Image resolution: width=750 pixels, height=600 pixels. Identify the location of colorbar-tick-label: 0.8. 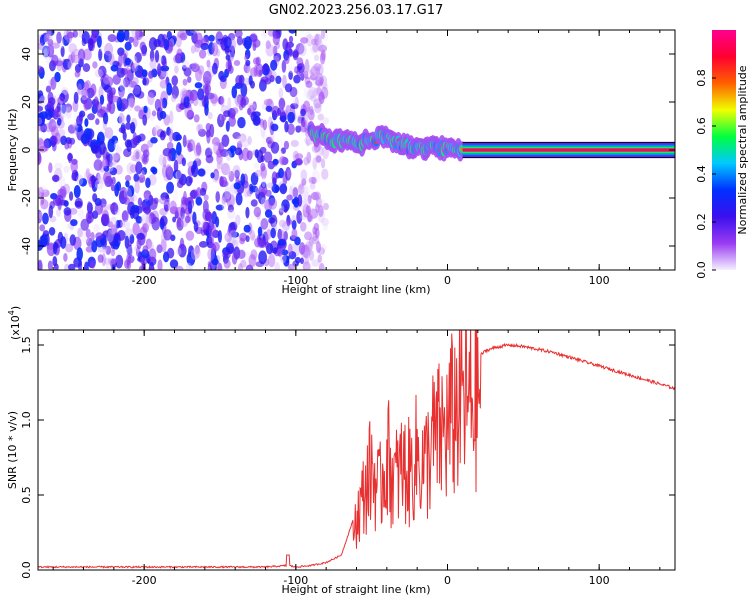
(701, 78).